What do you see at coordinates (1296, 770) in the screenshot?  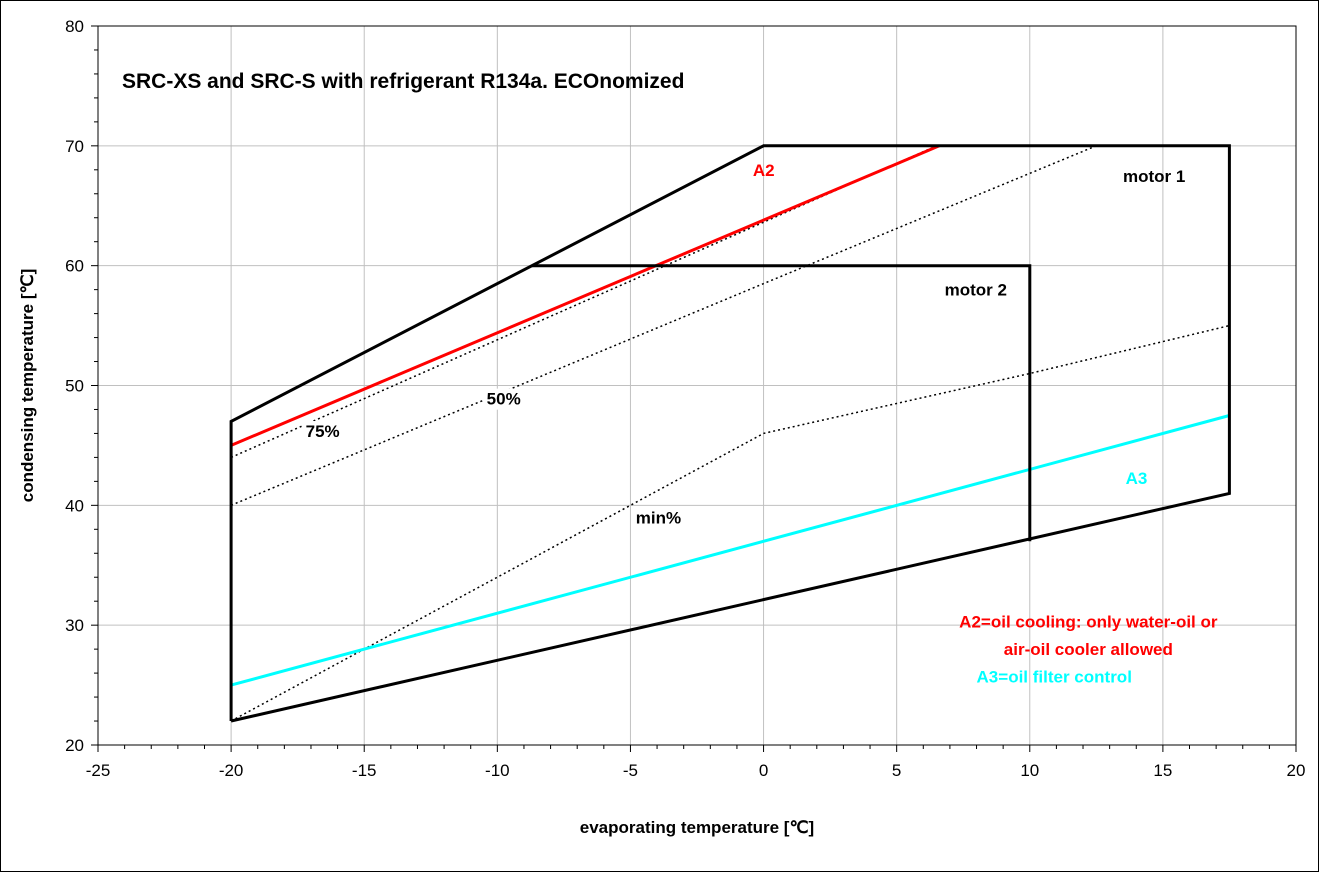 I see `x-tick-label: 20` at bounding box center [1296, 770].